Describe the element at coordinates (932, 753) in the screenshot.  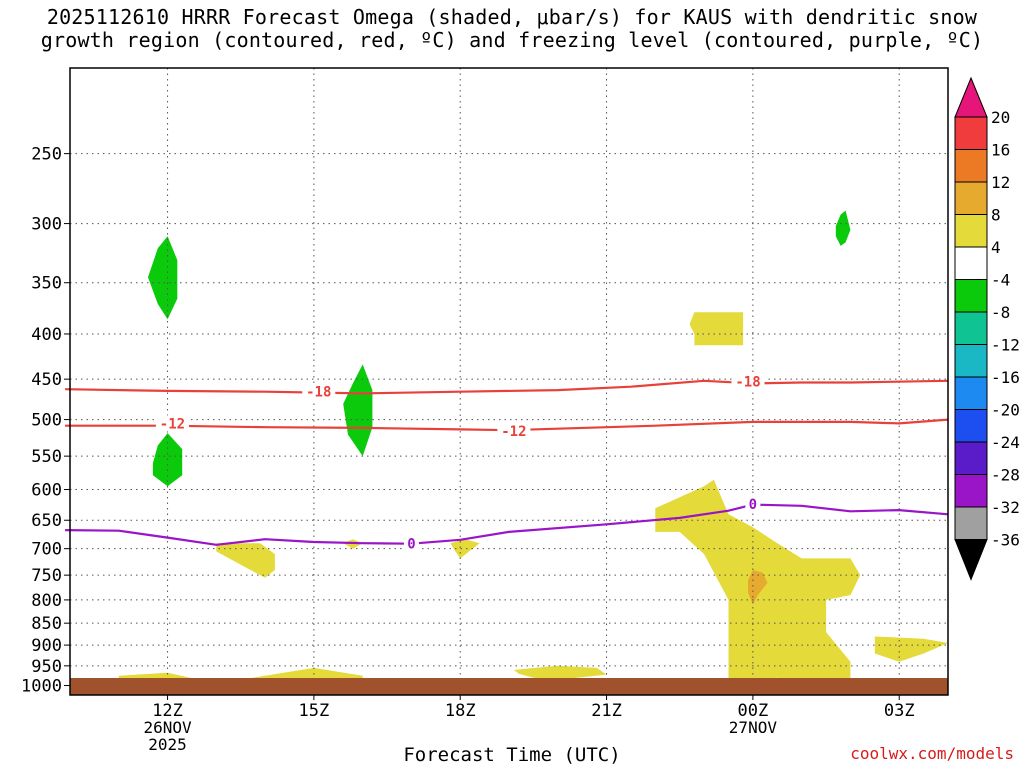
I see `source-watermark: coolwx.com/models` at that location.